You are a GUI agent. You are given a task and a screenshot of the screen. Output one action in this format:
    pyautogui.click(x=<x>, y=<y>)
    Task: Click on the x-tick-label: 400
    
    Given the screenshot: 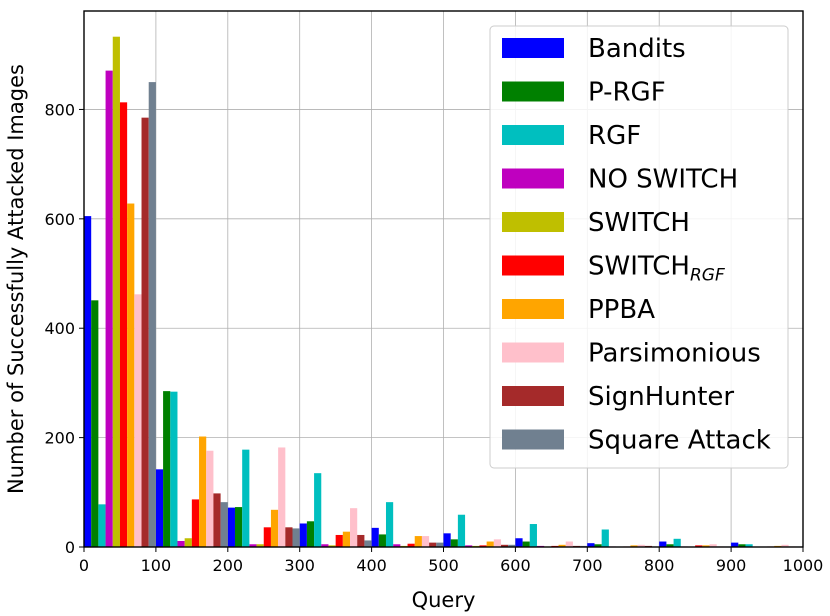 What is the action you would take?
    pyautogui.click(x=371, y=565)
    